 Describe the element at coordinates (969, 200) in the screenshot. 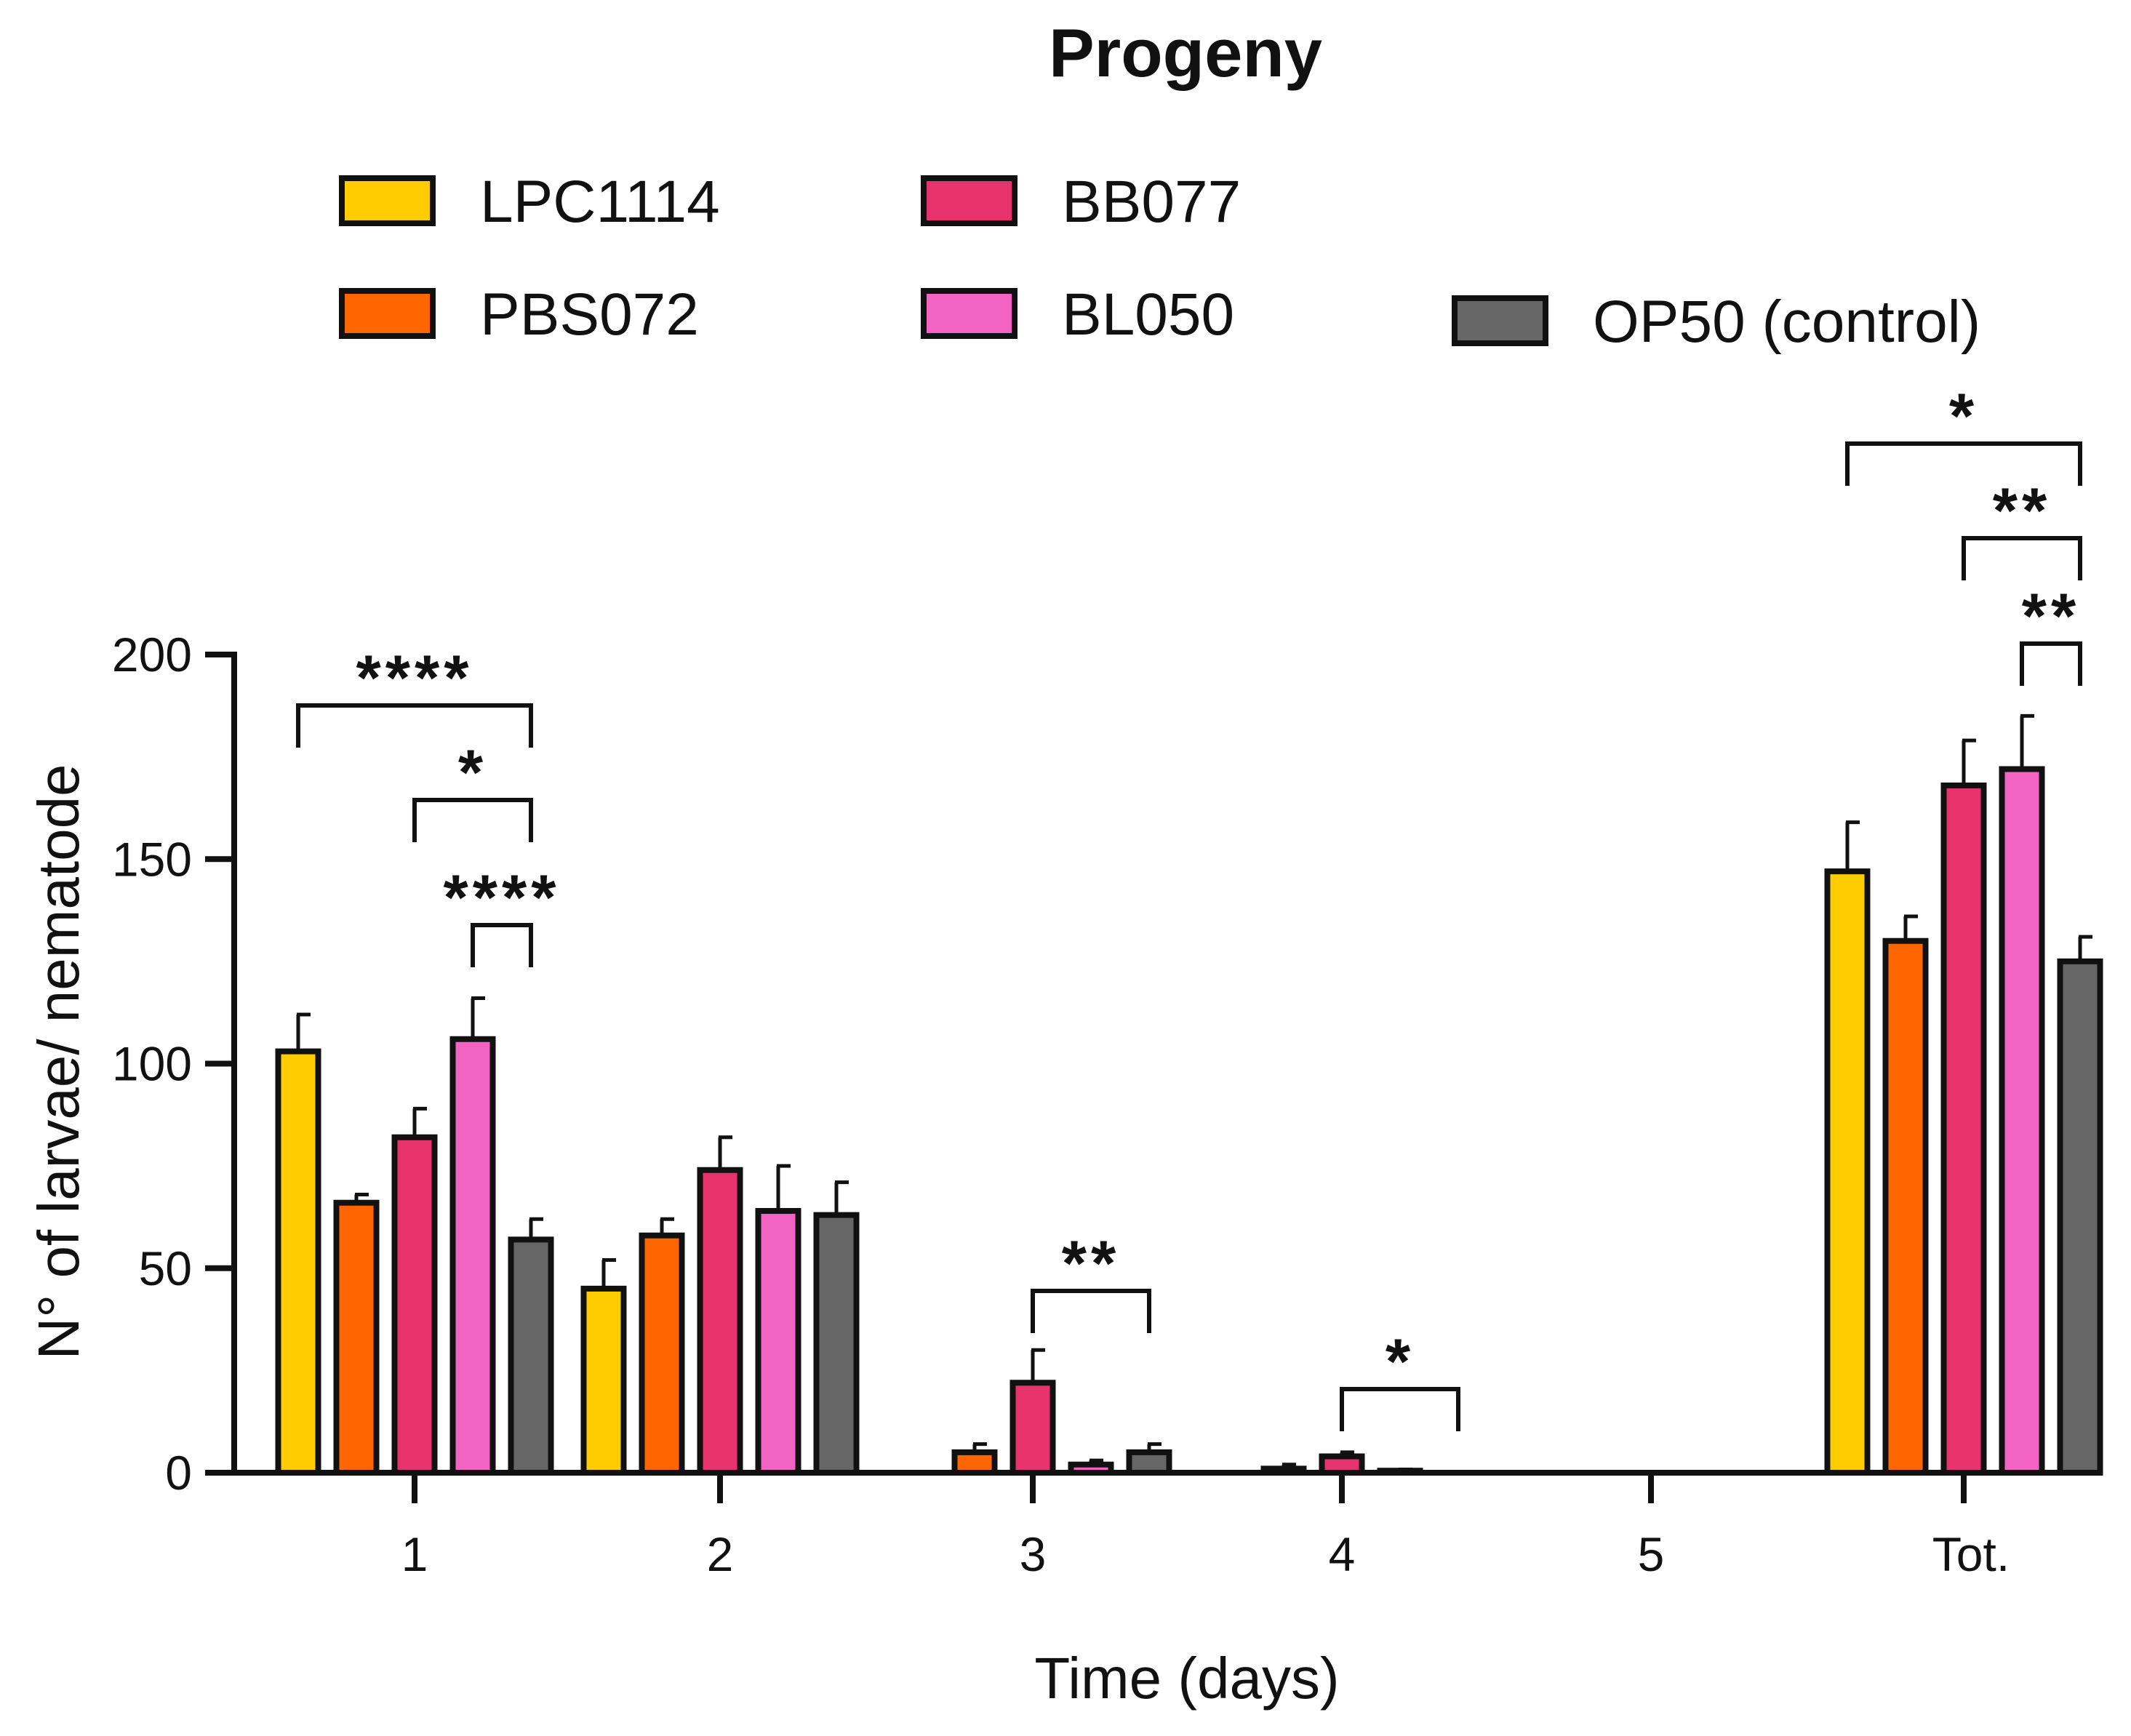

I see `legend-swatch-bb077` at that location.